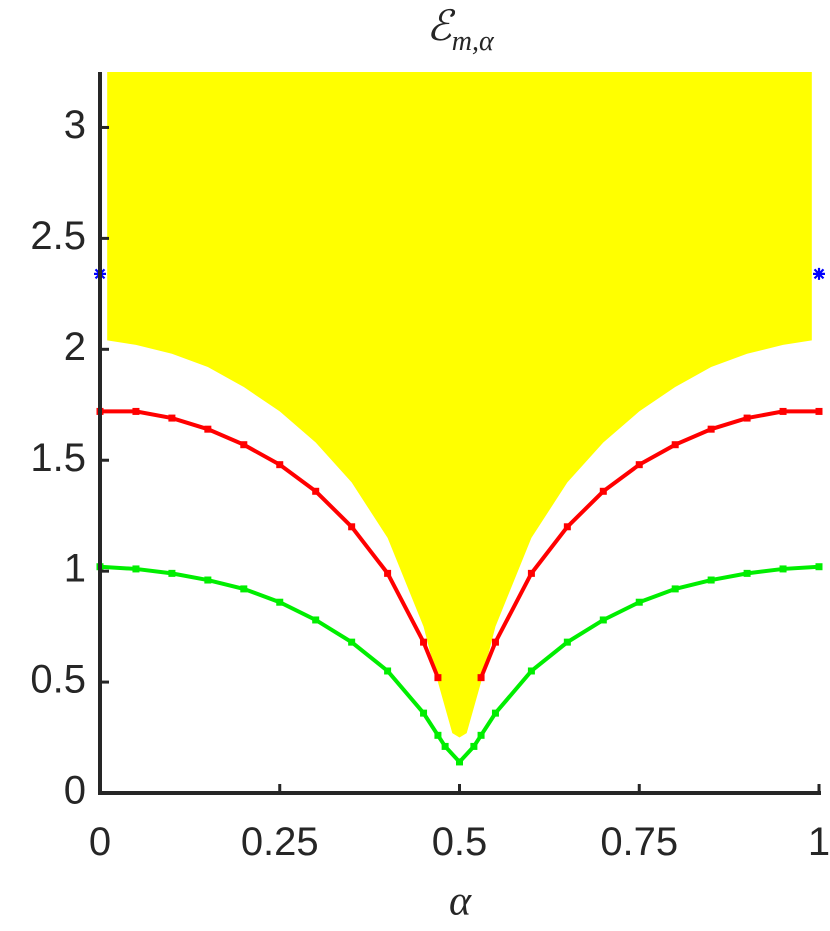 The height and width of the screenshot is (931, 830). I want to click on x-tick-label: 1, so click(819, 842).